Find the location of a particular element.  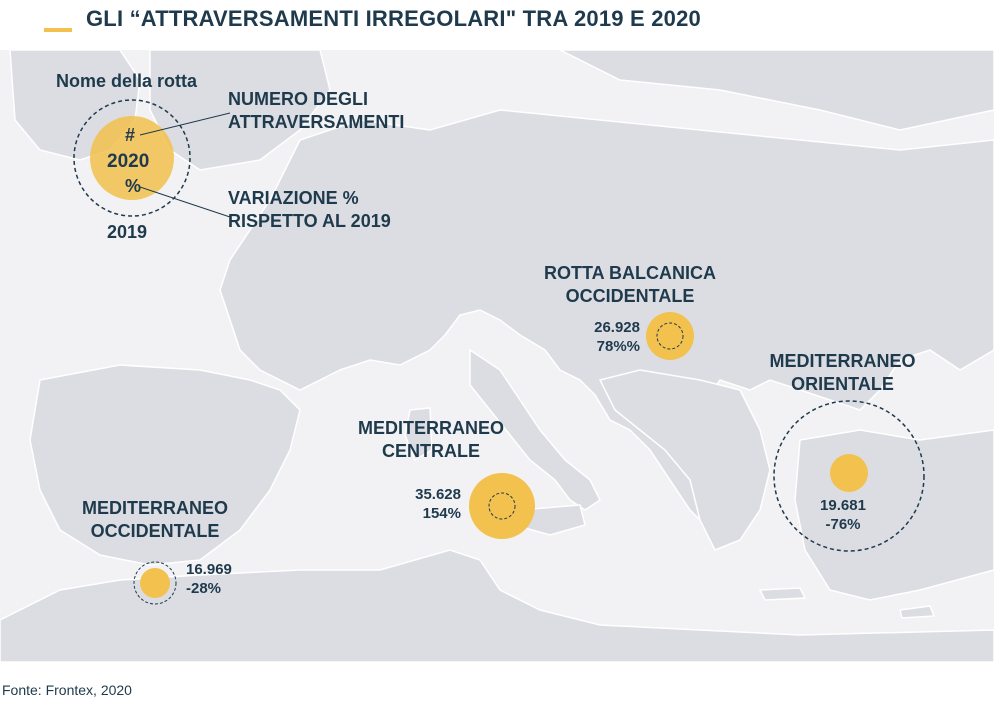

route-balkan-bubble is located at coordinates (670, 336).